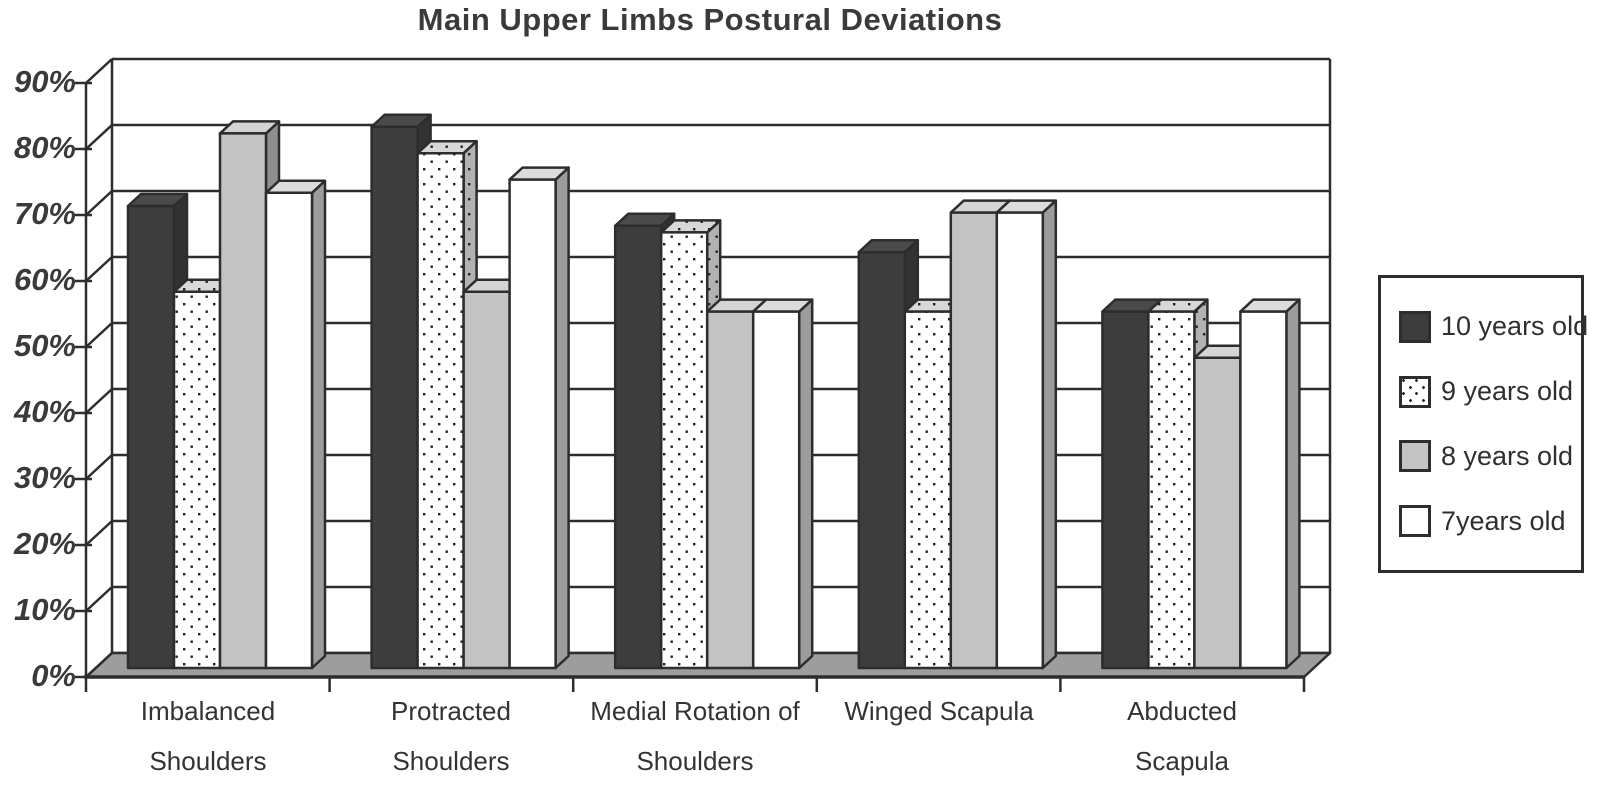 The image size is (1608, 798). What do you see at coordinates (1415, 391) in the screenshot?
I see `legend-swatch-9-years-old-icon` at bounding box center [1415, 391].